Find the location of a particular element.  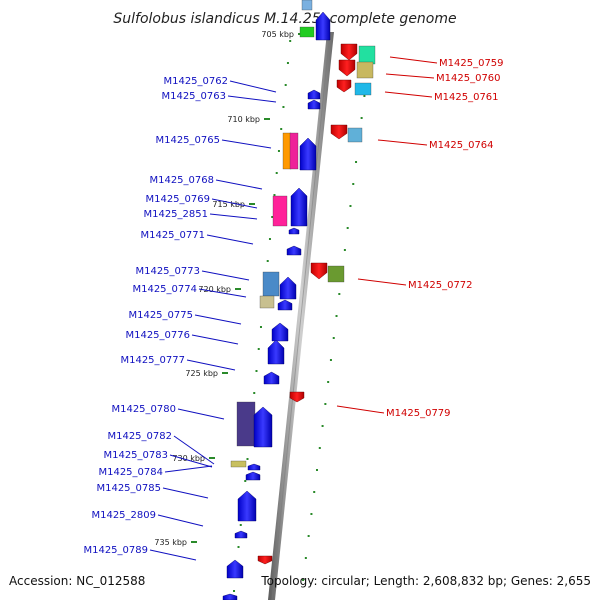

gene-label: M1425_0774 is located at coordinates (164, 289).